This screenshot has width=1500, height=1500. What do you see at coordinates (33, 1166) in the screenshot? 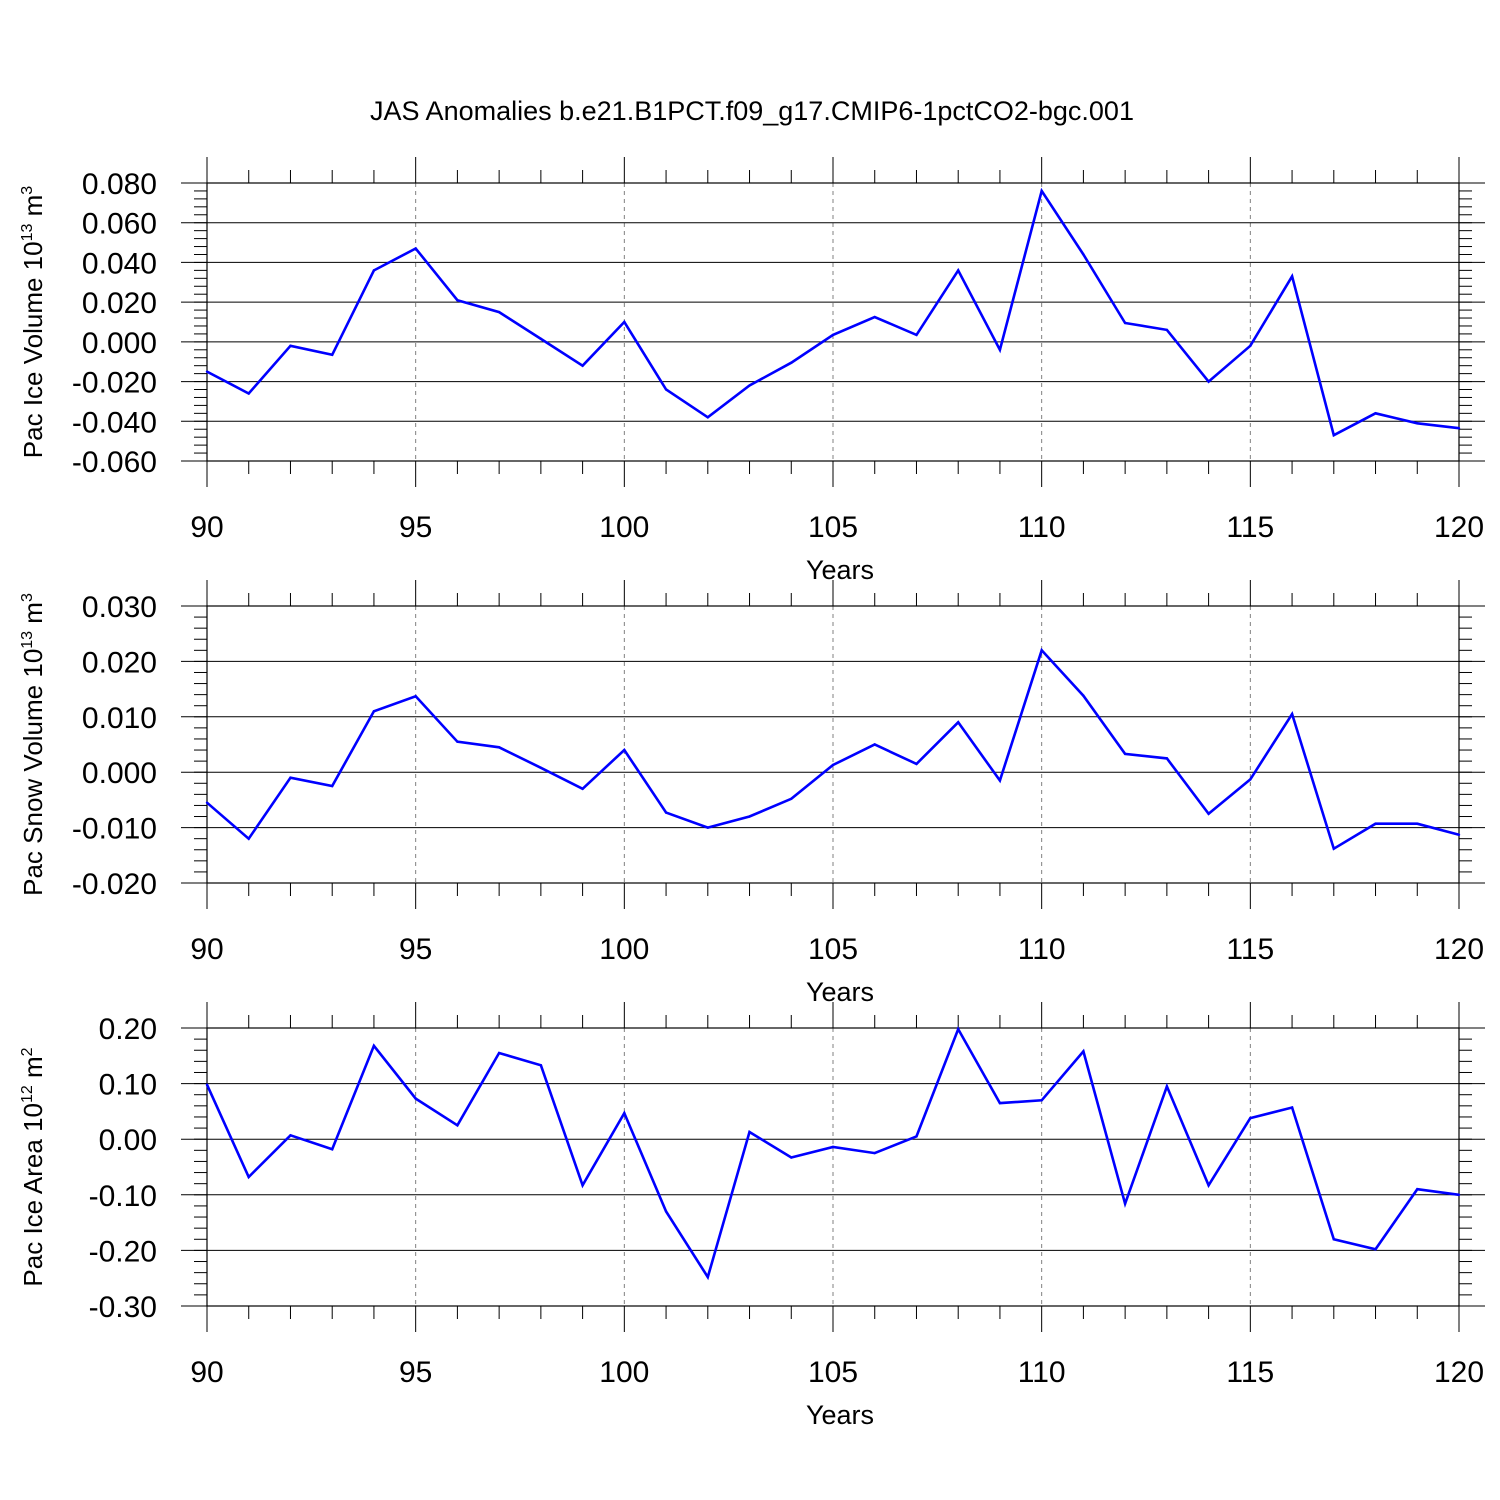
I see `y-axis-label: Pac Ice Area 1012 m2` at bounding box center [33, 1166].